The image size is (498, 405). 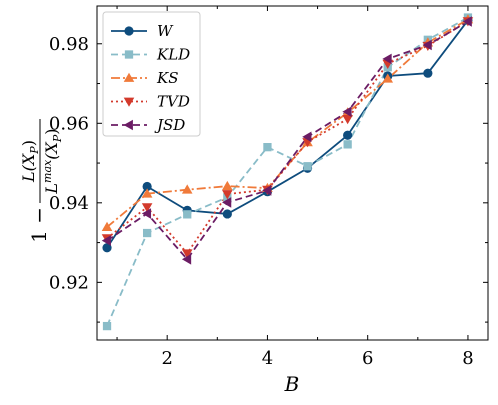 What do you see at coordinates (129, 77) in the screenshot?
I see `legend-marker-ks` at bounding box center [129, 77].